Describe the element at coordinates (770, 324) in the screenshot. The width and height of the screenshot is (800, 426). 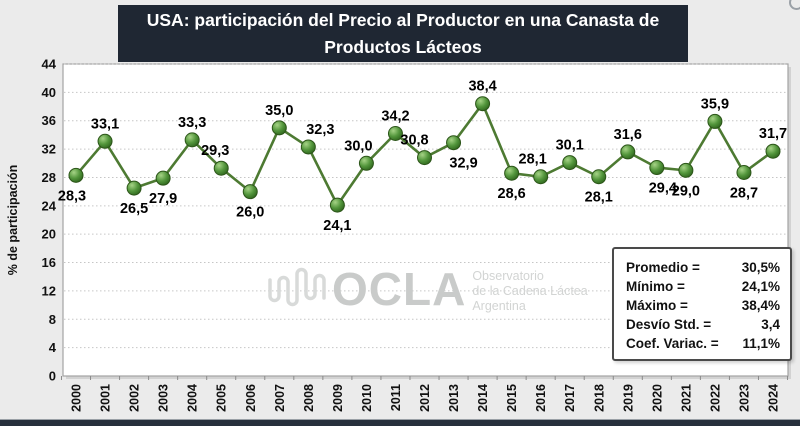
I see `stat-value: 3,4` at that location.